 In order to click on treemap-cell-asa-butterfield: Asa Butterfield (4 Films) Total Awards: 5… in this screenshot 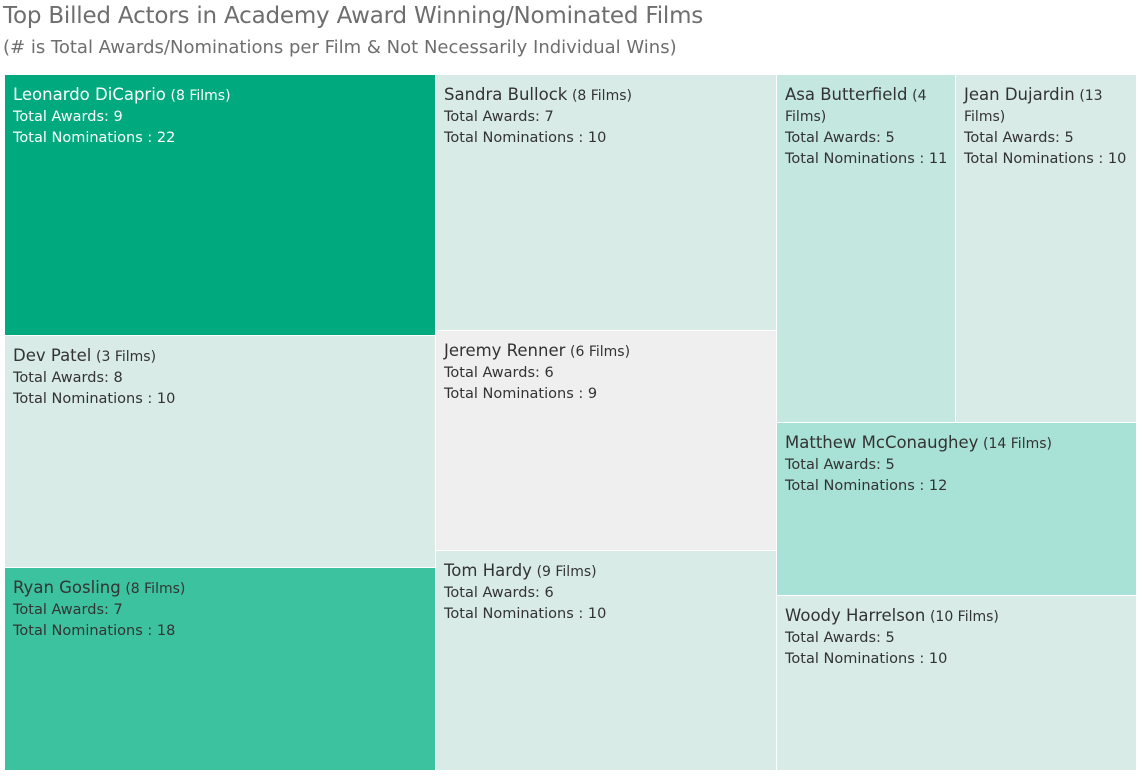, I will do `click(866, 249)`.